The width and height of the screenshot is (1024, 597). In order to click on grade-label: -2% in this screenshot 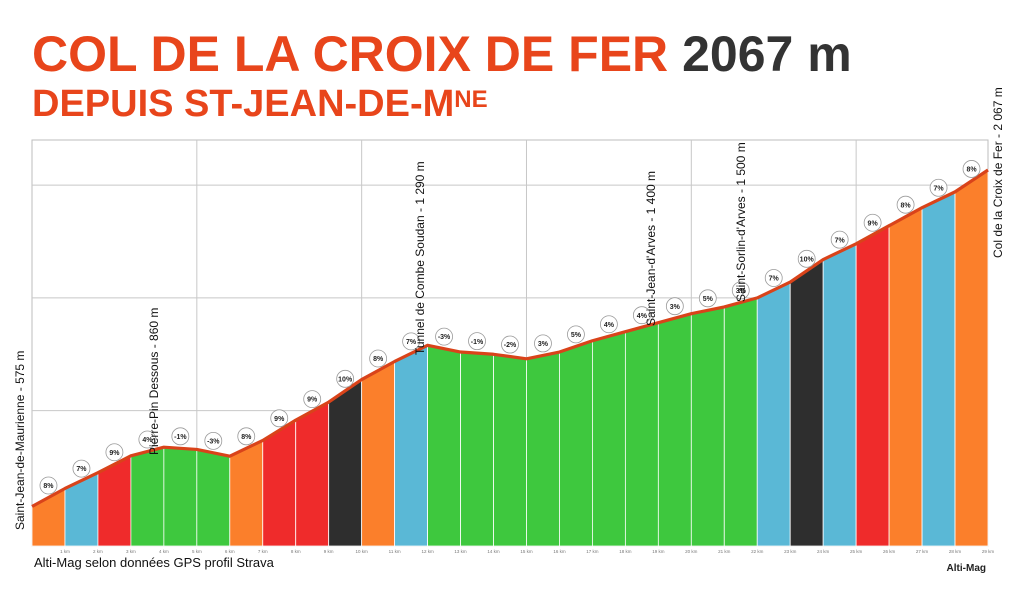, I will do `click(510, 345)`.